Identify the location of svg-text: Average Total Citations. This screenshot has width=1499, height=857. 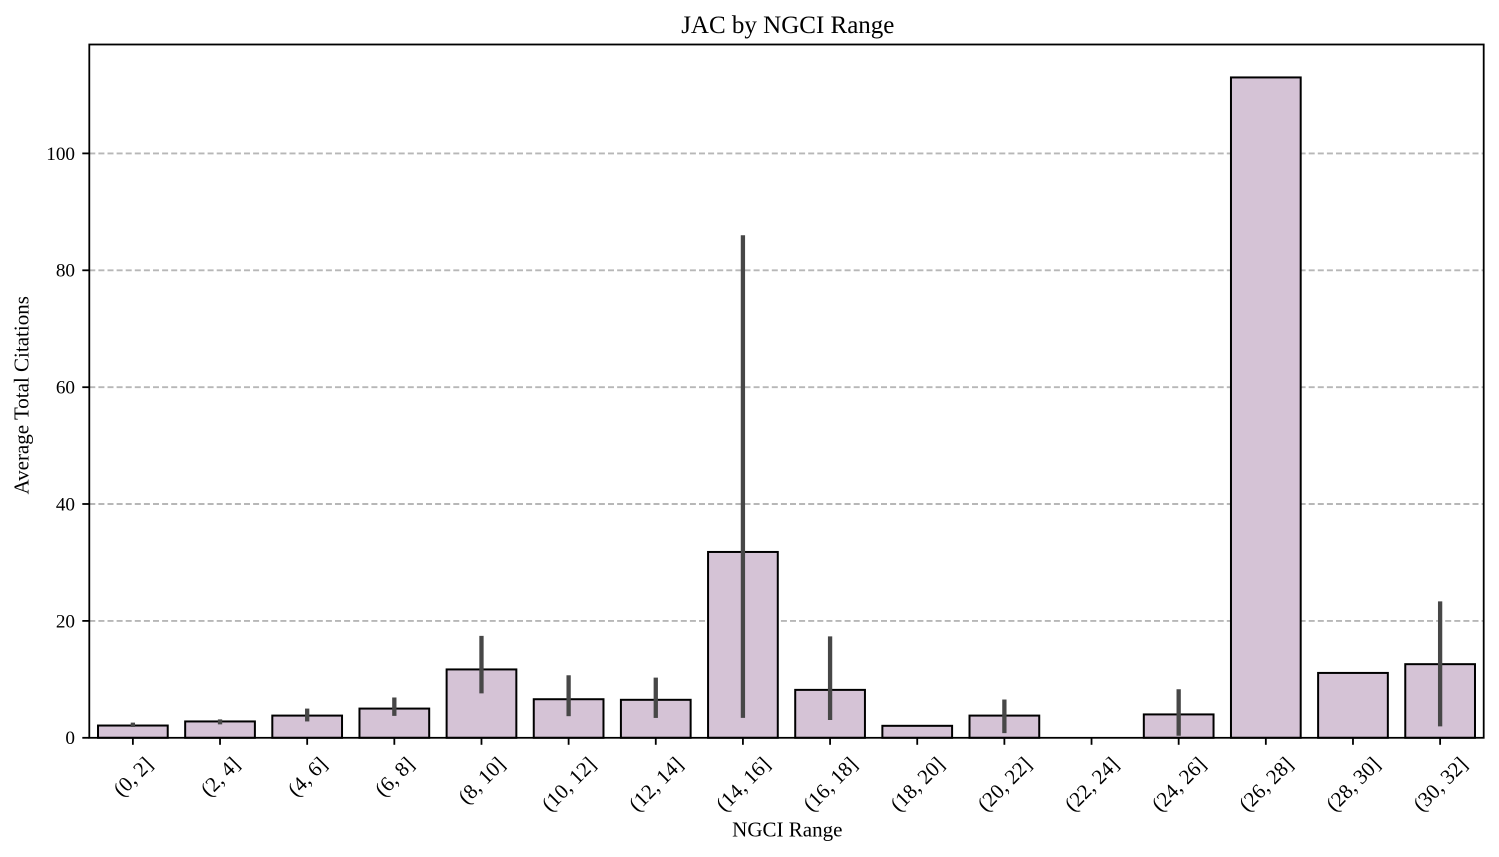
(22, 395).